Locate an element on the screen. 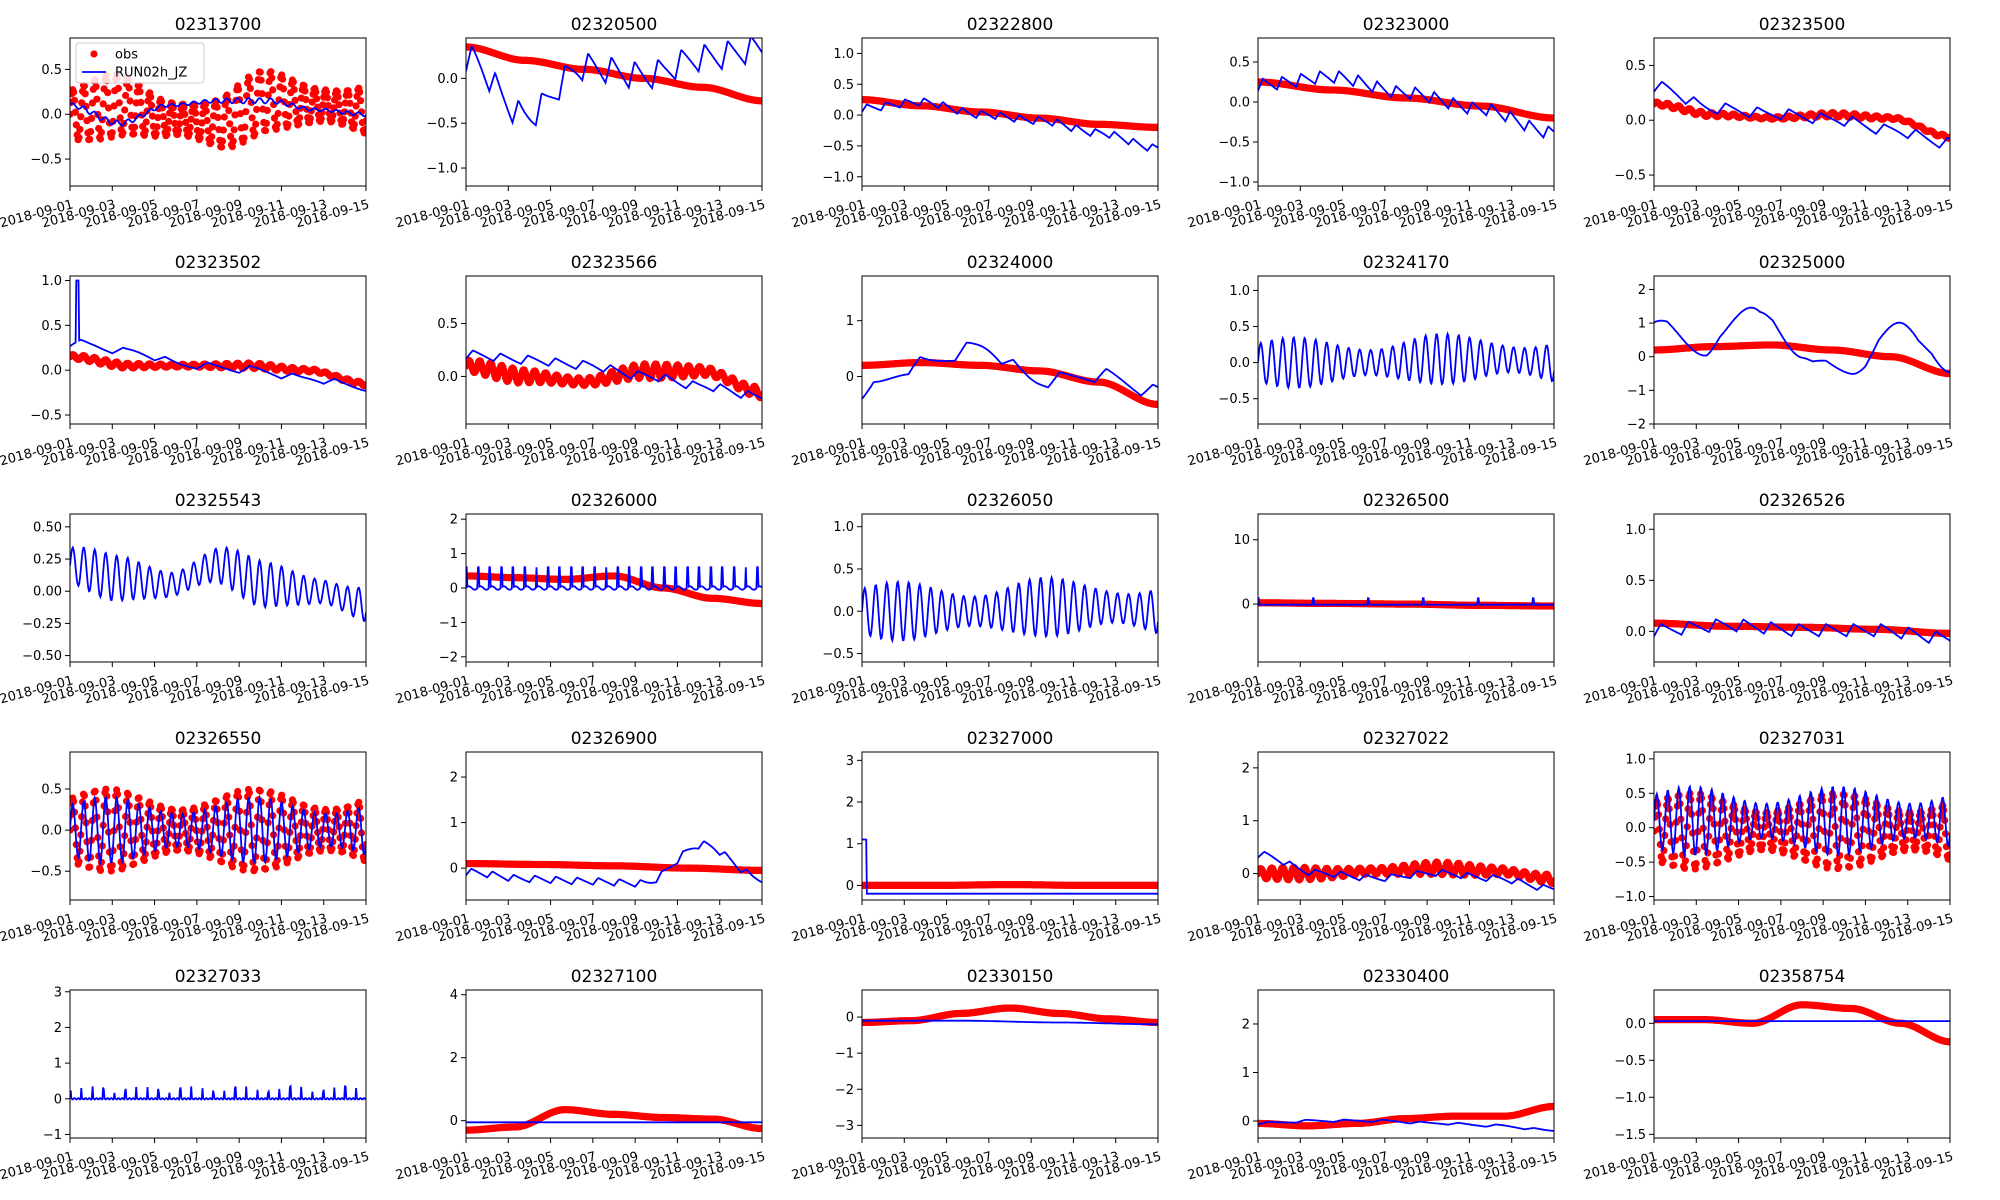 The height and width of the screenshot is (1200, 2000). panel-title: 02320500 is located at coordinates (614, 25).